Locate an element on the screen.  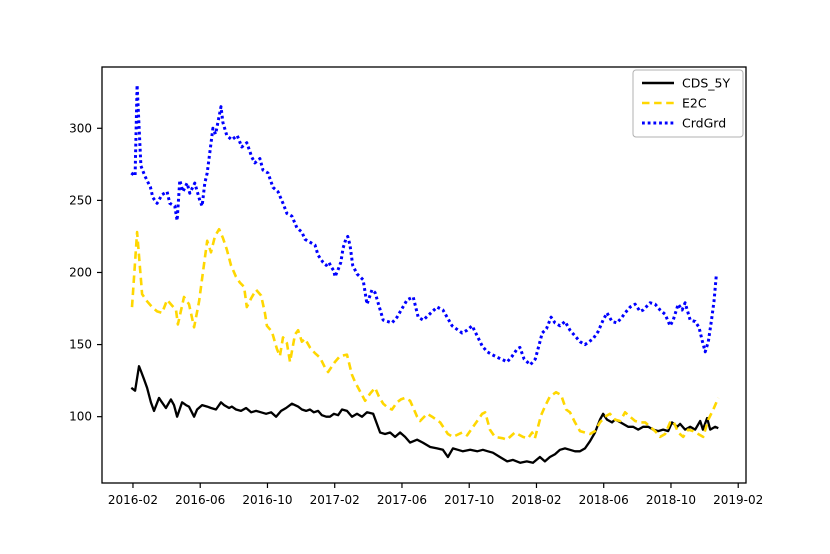
y-axis-tick-label: 150 is located at coordinates (80, 345).